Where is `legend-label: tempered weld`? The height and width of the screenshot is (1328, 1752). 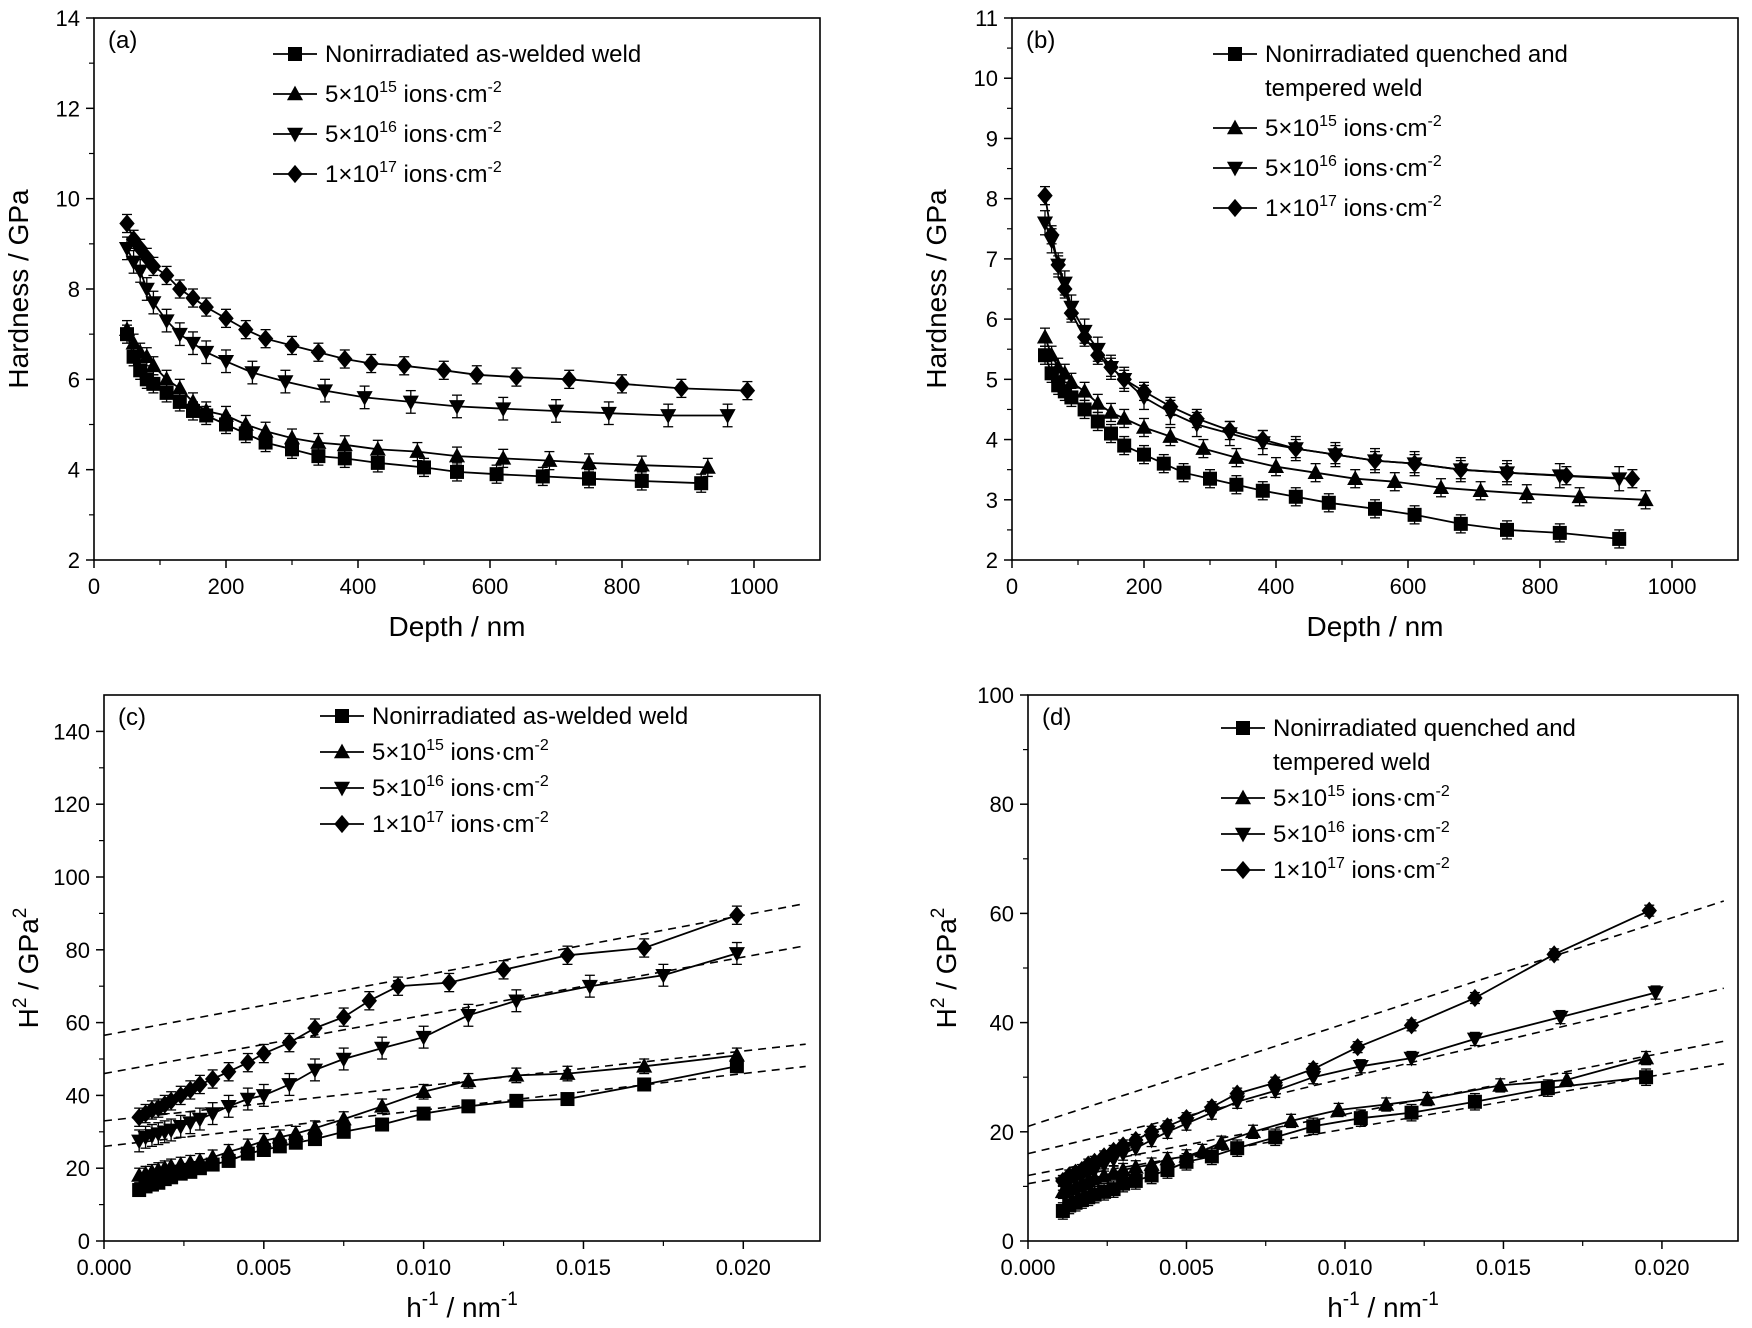 legend-label: tempered weld is located at coordinates (1343, 88).